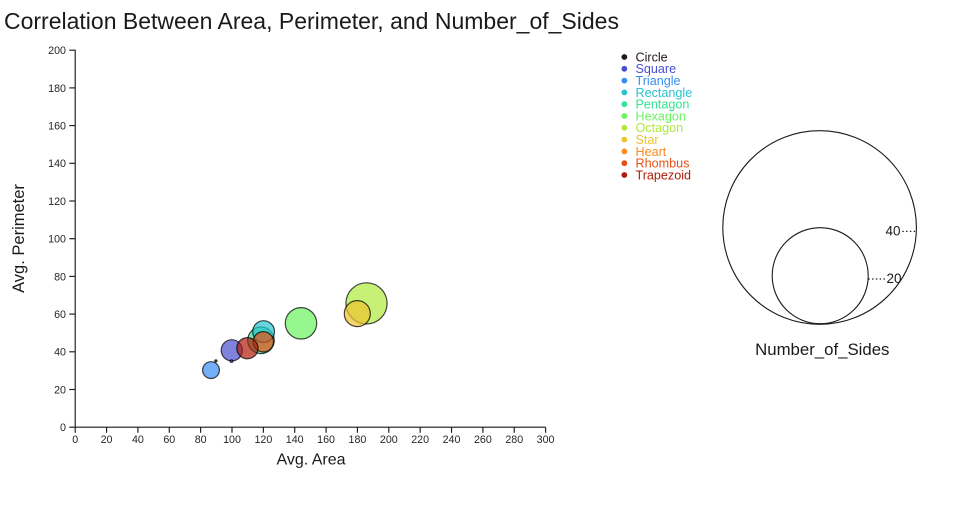 The image size is (960, 505). Describe the element at coordinates (652, 57) in the screenshot. I see `svg-text: Circle` at that location.